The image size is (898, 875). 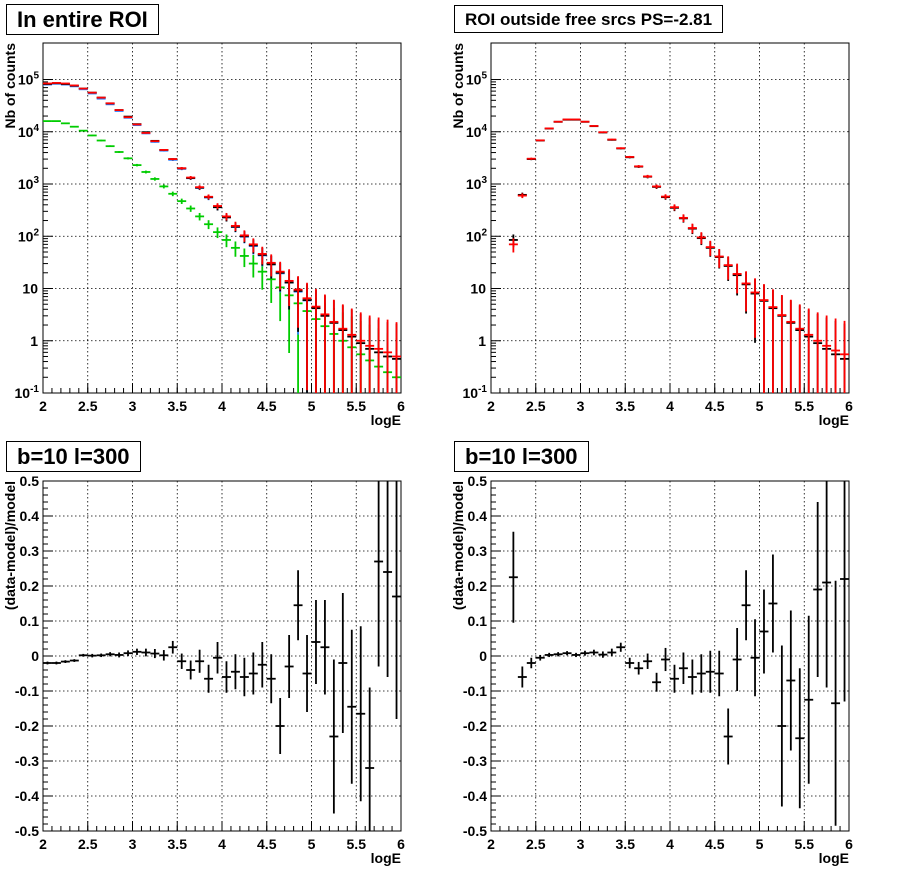 What do you see at coordinates (760, 406) in the screenshot?
I see `x-tick-label: 5` at bounding box center [760, 406].